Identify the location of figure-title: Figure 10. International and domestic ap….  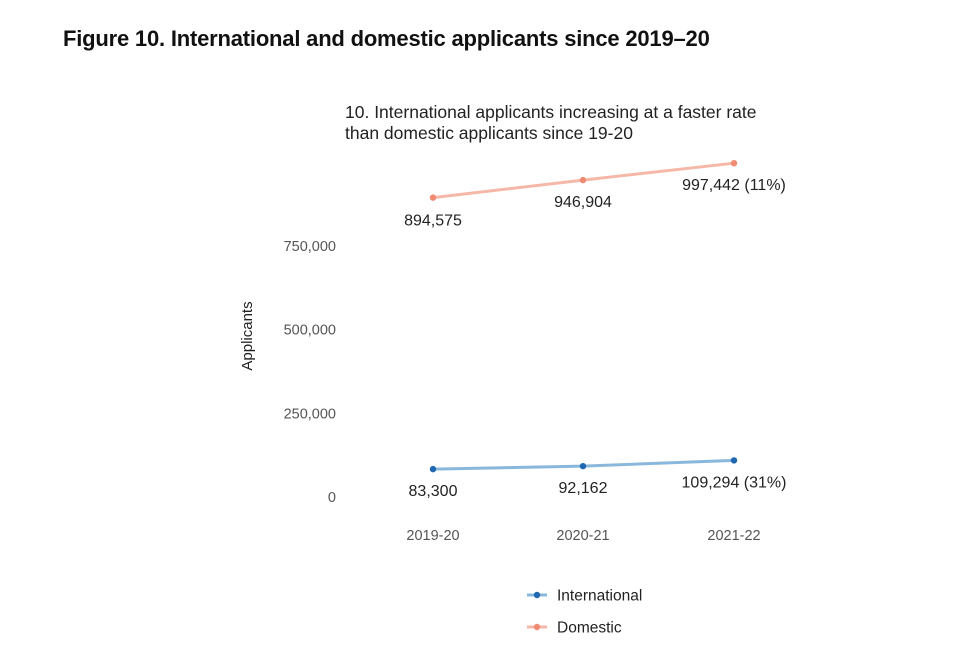
(386, 38).